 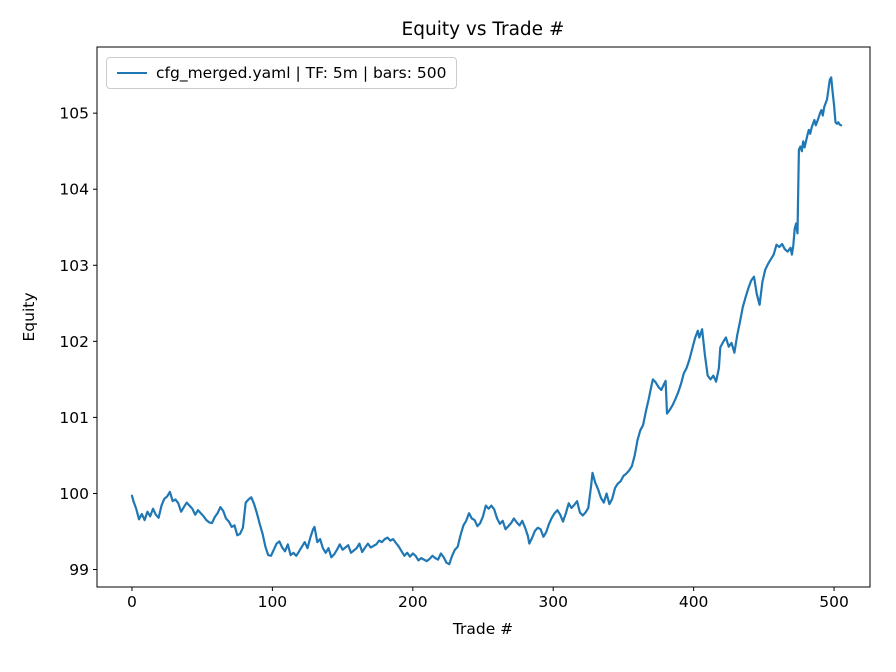 I want to click on legend-line-sample, so click(x=132, y=73).